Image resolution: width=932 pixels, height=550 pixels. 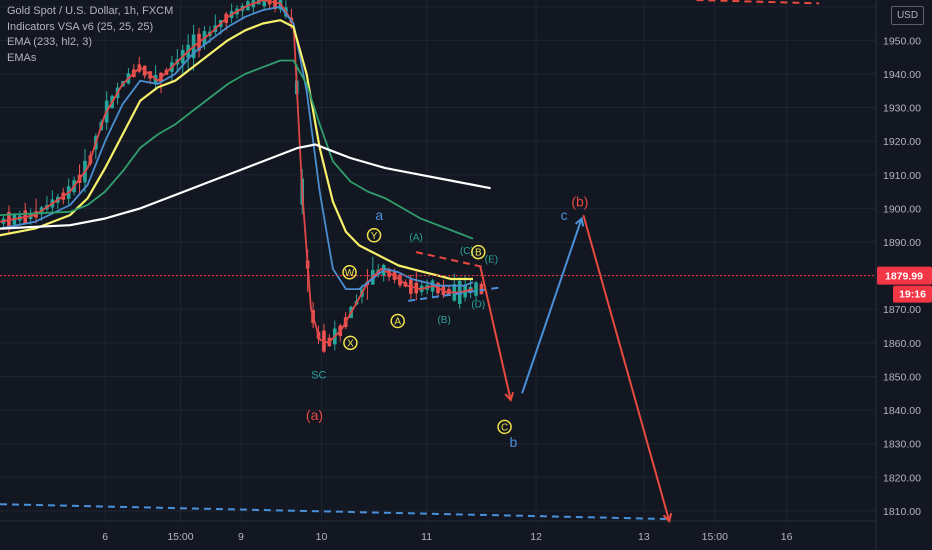 What do you see at coordinates (333, 511) in the screenshot?
I see `trendline-bottom-blue-dashed` at bounding box center [333, 511].